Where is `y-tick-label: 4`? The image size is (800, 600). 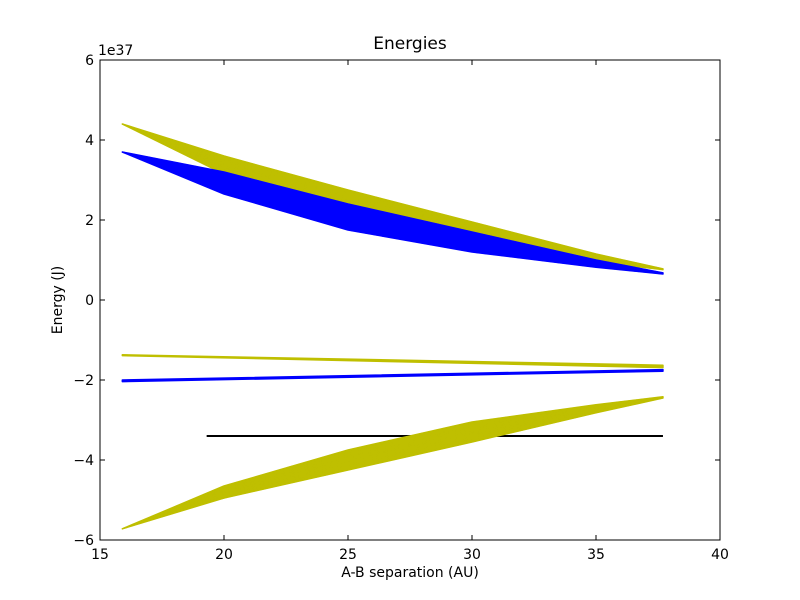 y-tick-label: 4 is located at coordinates (89, 141).